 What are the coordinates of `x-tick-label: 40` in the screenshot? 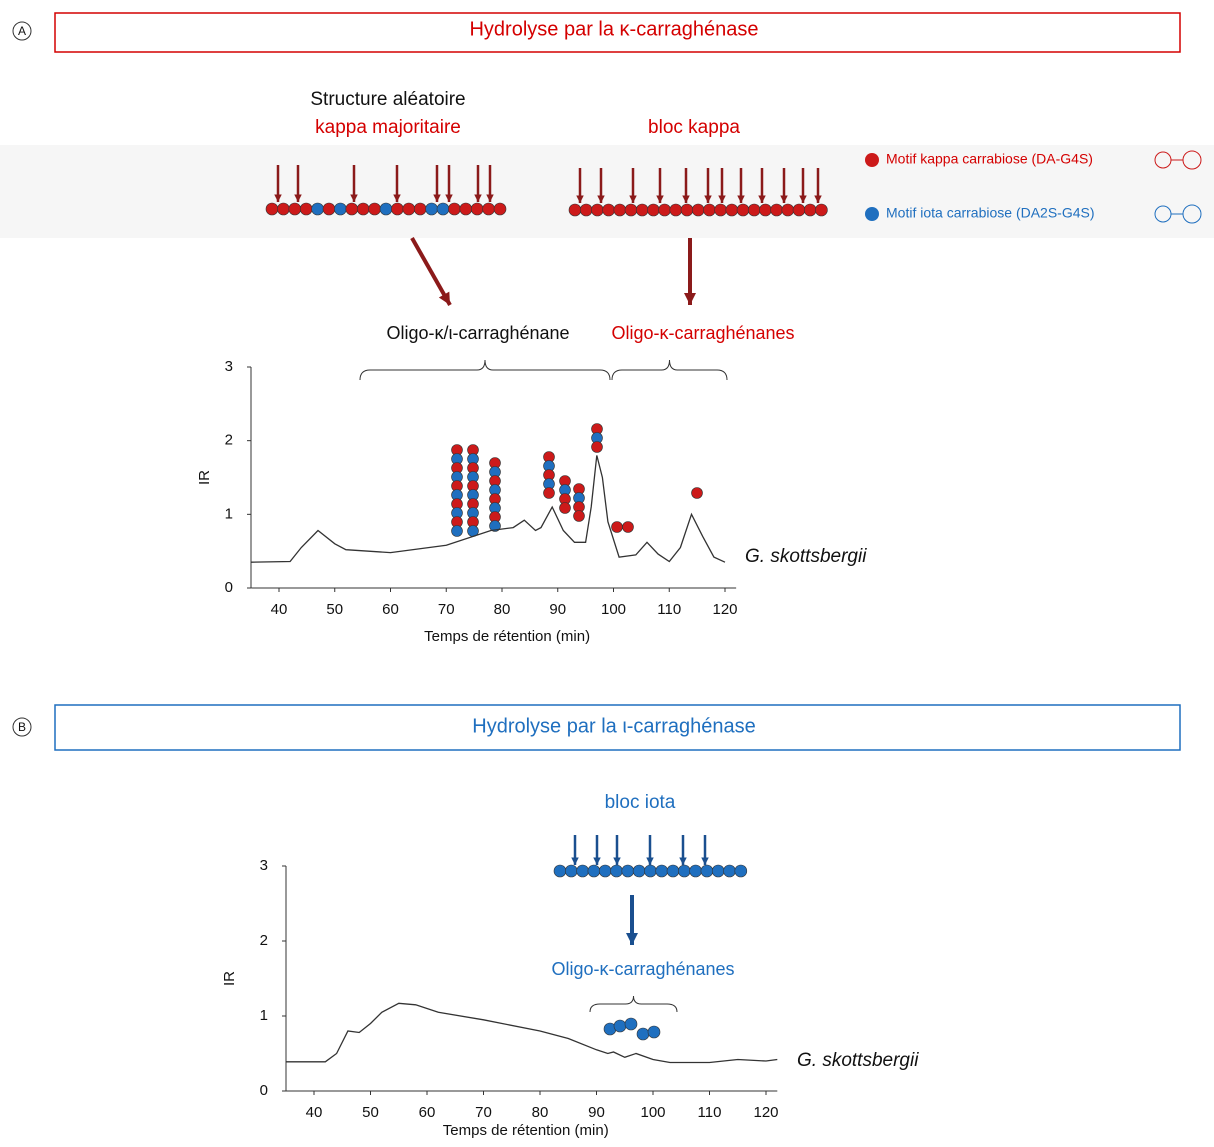 It's located at (314, 1112).